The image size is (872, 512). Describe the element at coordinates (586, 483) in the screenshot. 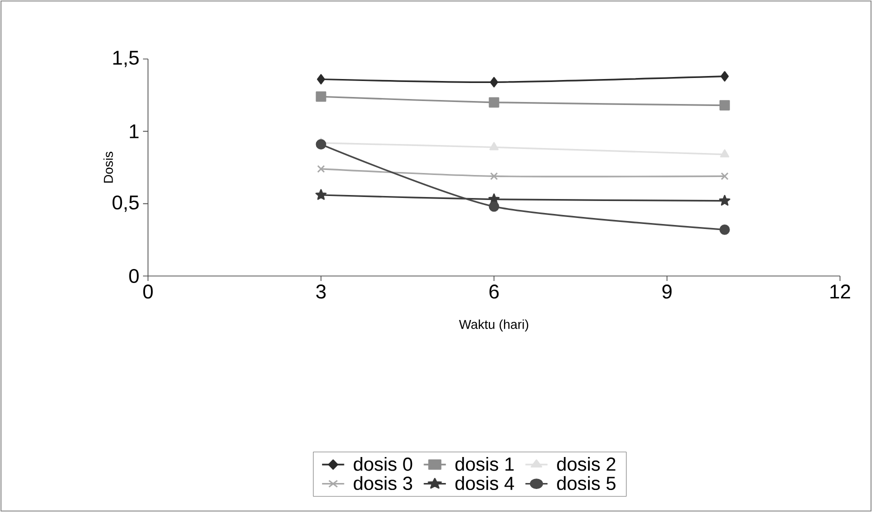

I see `legend-label: dosis 5` at that location.